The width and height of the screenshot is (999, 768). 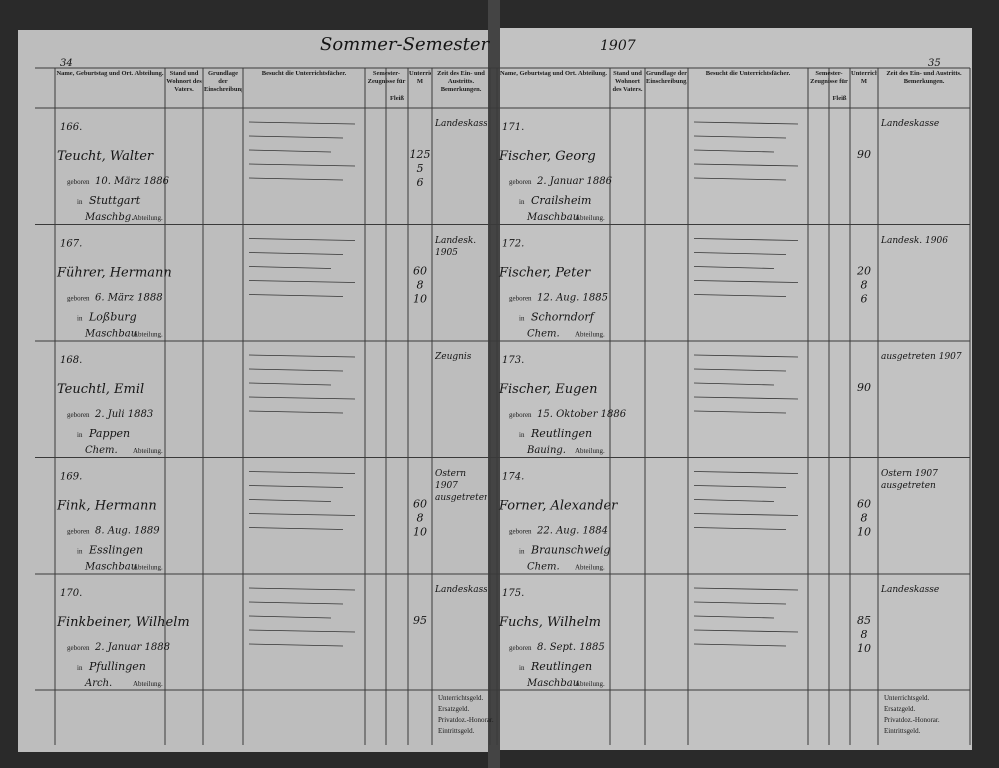 What do you see at coordinates (574, 181) in the screenshot?
I see `birth-date: 2. Januar 1886` at bounding box center [574, 181].